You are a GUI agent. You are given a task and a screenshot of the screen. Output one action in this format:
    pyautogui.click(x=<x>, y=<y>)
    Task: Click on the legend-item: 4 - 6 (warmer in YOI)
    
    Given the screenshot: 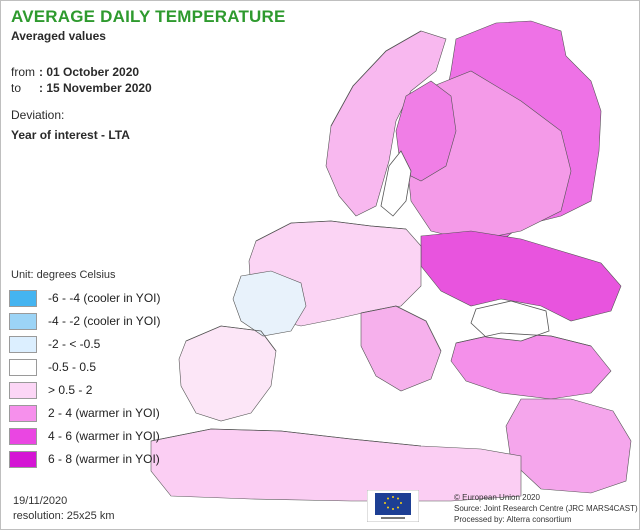 What is the action you would take?
    pyautogui.click(x=89, y=437)
    